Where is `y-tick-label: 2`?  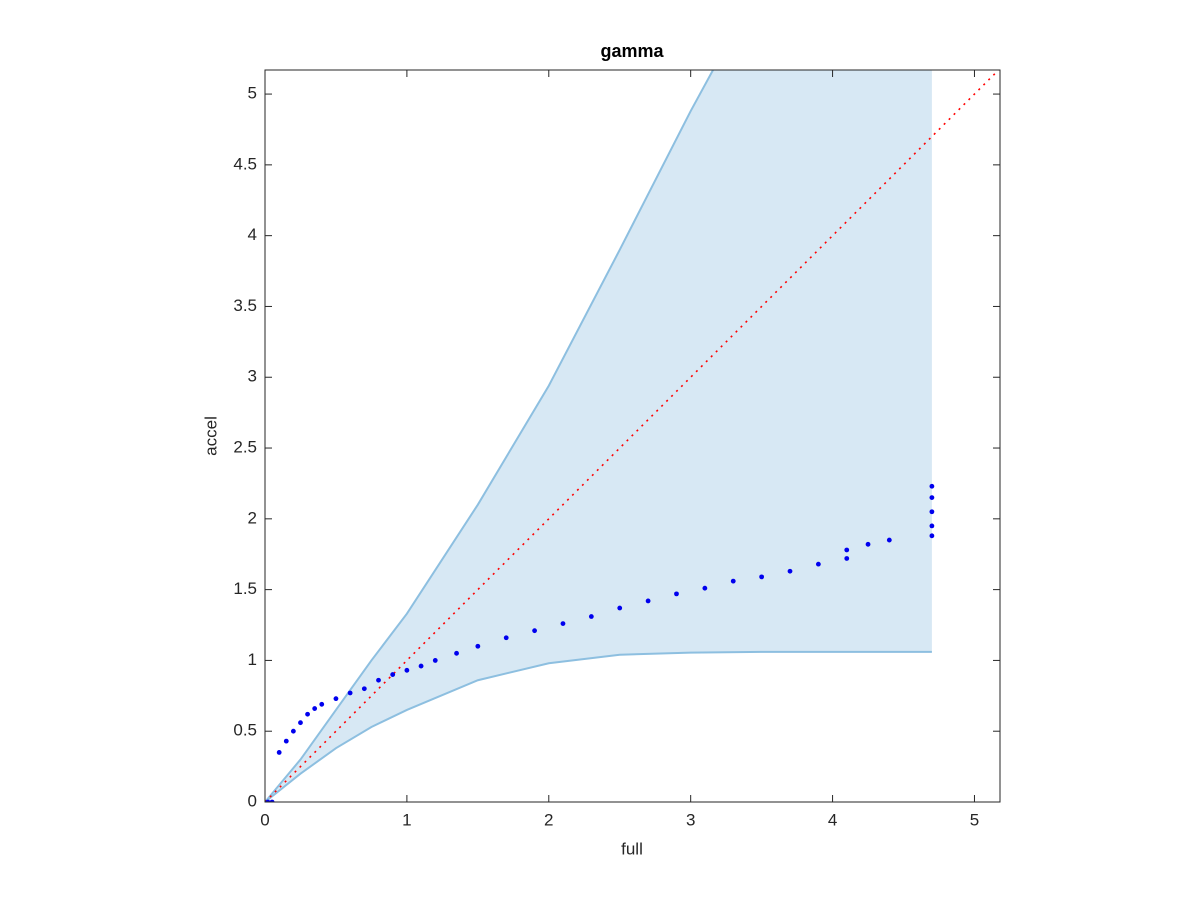 y-tick-label: 2 is located at coordinates (252, 517).